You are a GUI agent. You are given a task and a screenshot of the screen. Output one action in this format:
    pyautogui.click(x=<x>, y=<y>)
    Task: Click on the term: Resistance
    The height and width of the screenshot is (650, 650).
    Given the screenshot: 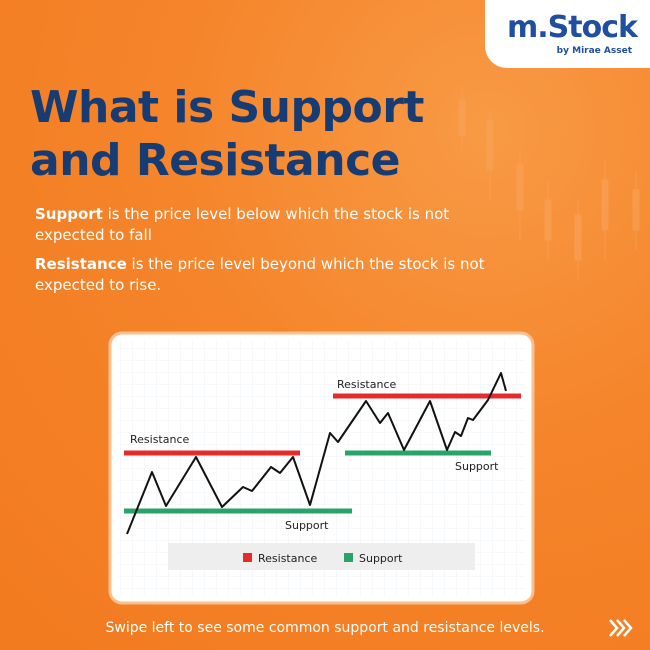 What is the action you would take?
    pyautogui.click(x=81, y=264)
    